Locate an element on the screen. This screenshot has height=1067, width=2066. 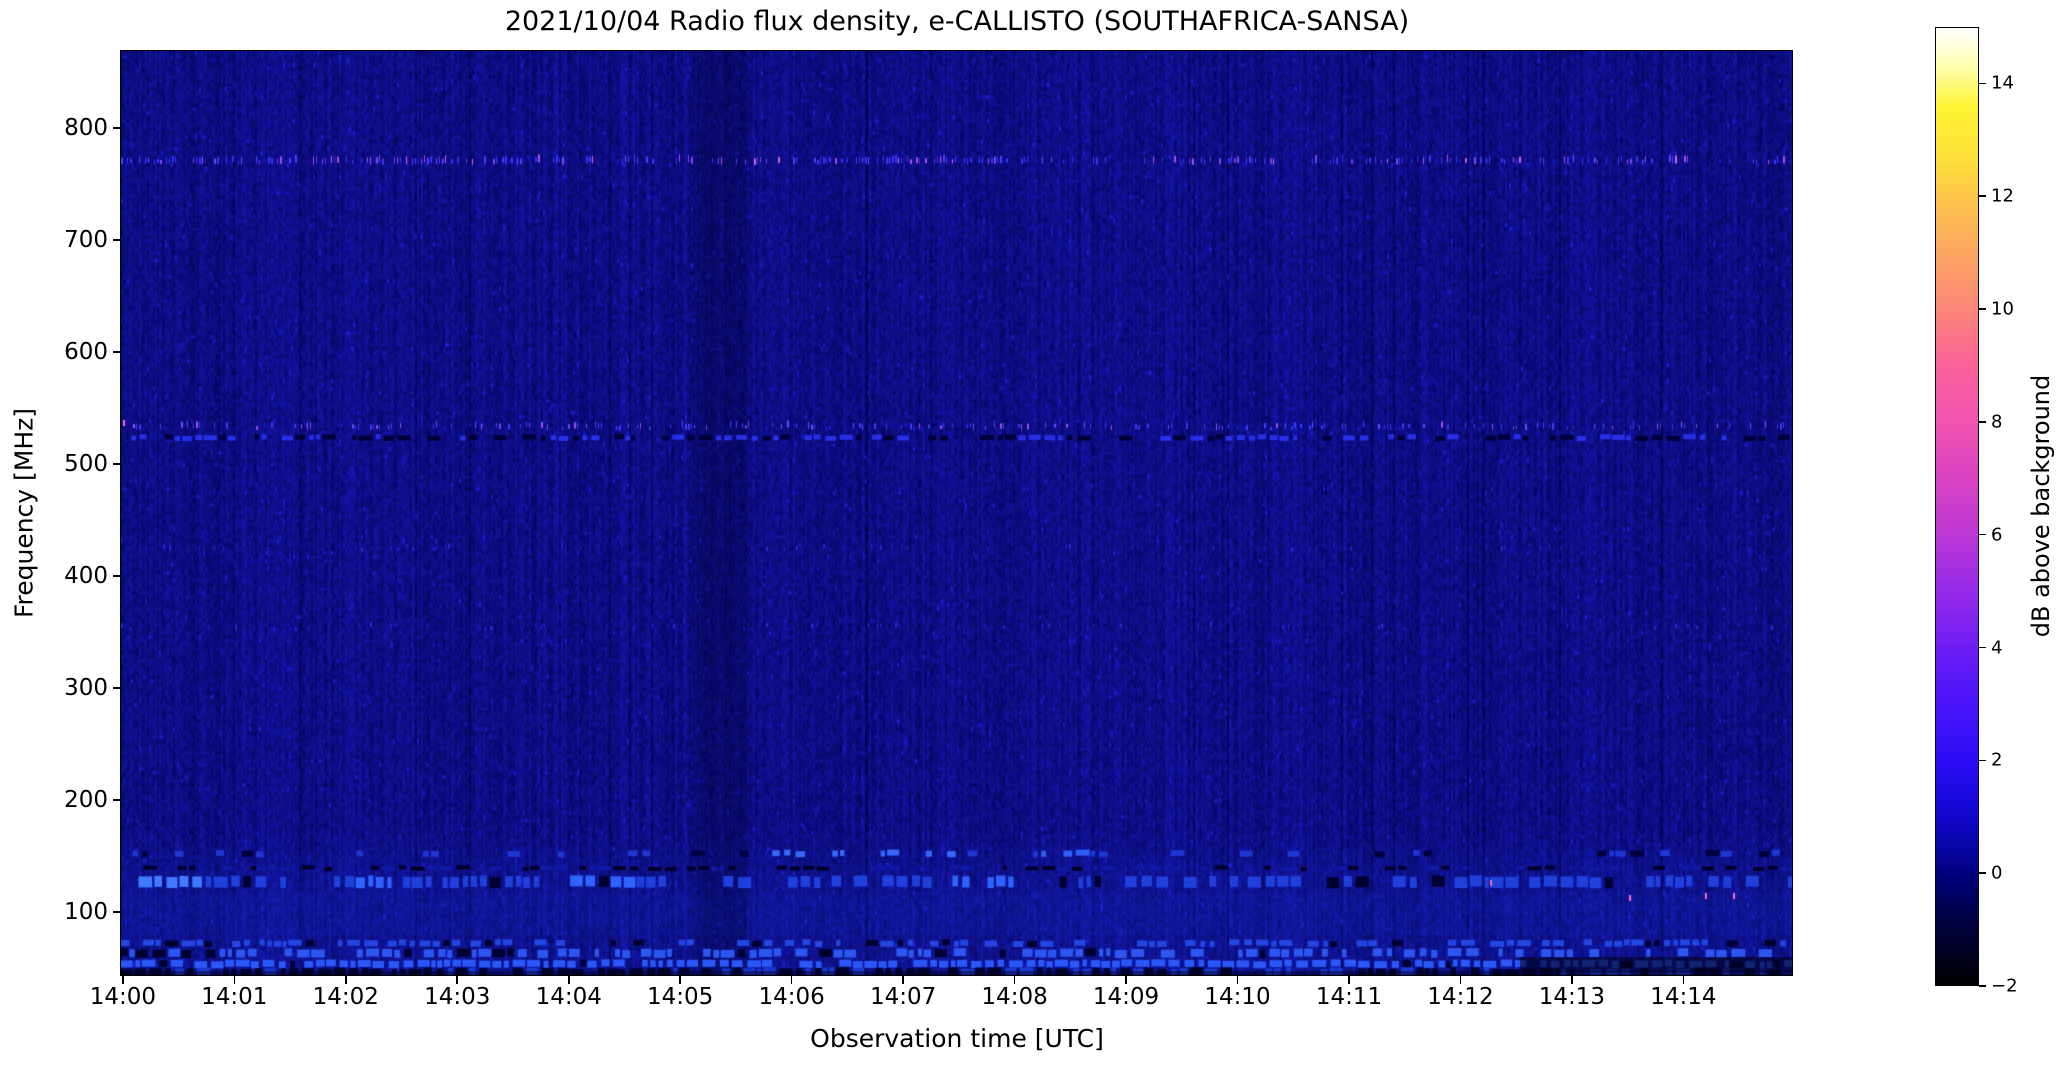
colorbar-tick-label: 14 is located at coordinates (2002, 83).